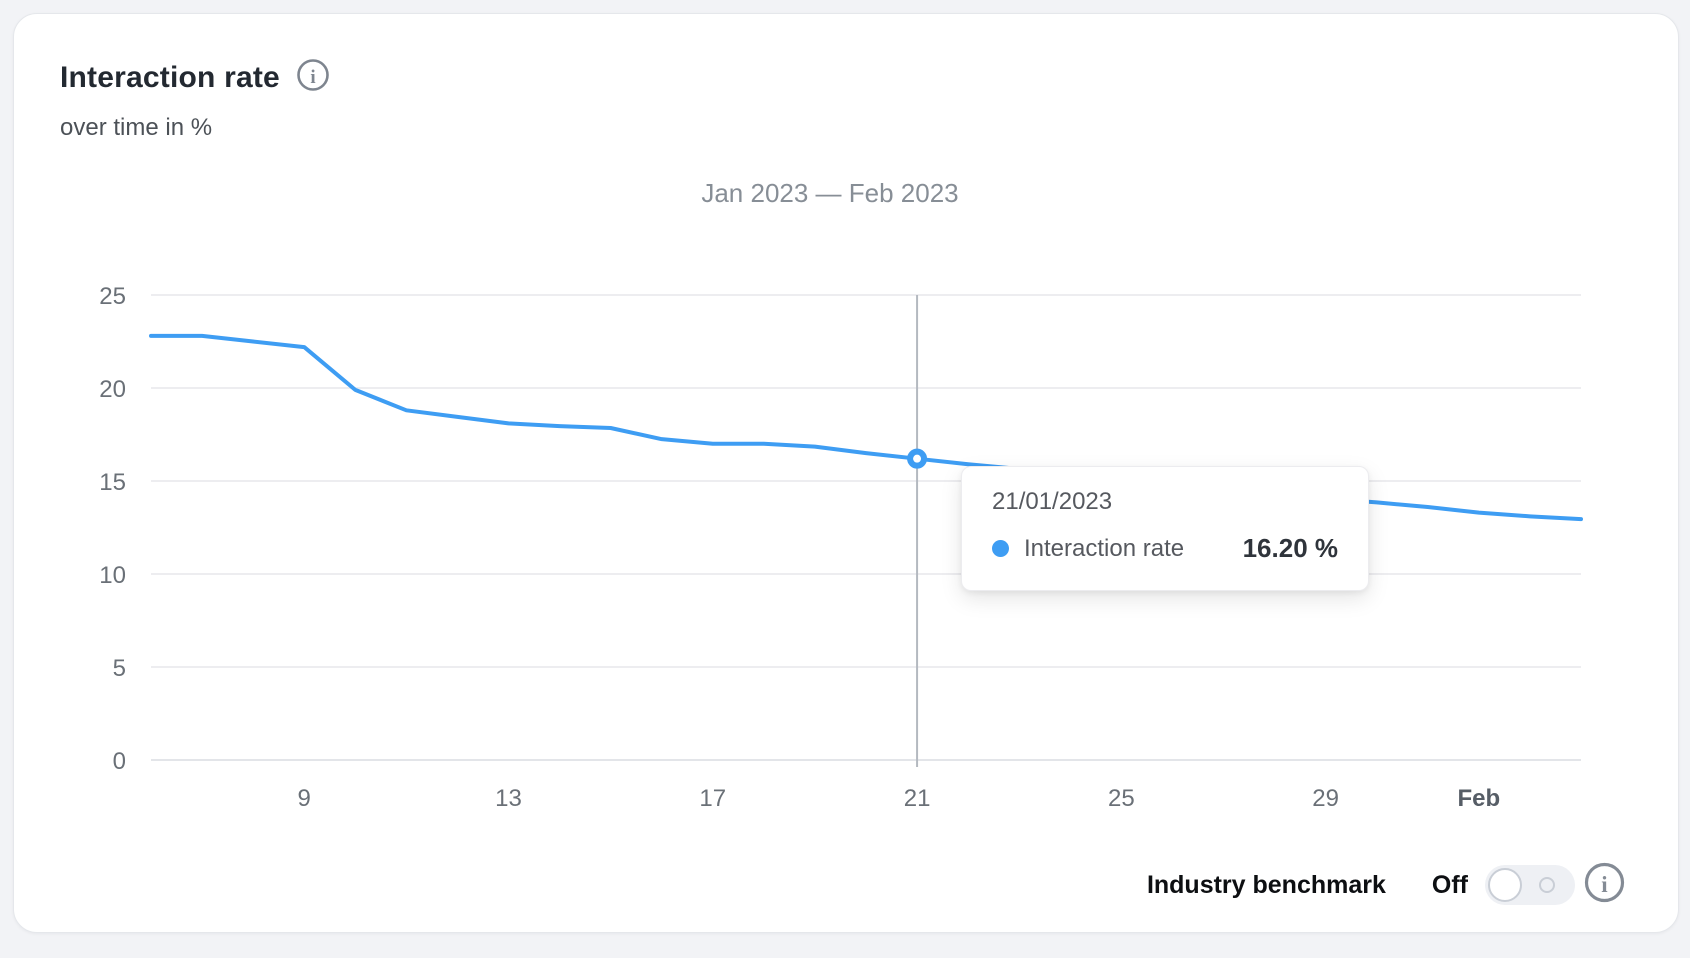  What do you see at coordinates (112, 389) in the screenshot?
I see `y-axis-label: 20` at bounding box center [112, 389].